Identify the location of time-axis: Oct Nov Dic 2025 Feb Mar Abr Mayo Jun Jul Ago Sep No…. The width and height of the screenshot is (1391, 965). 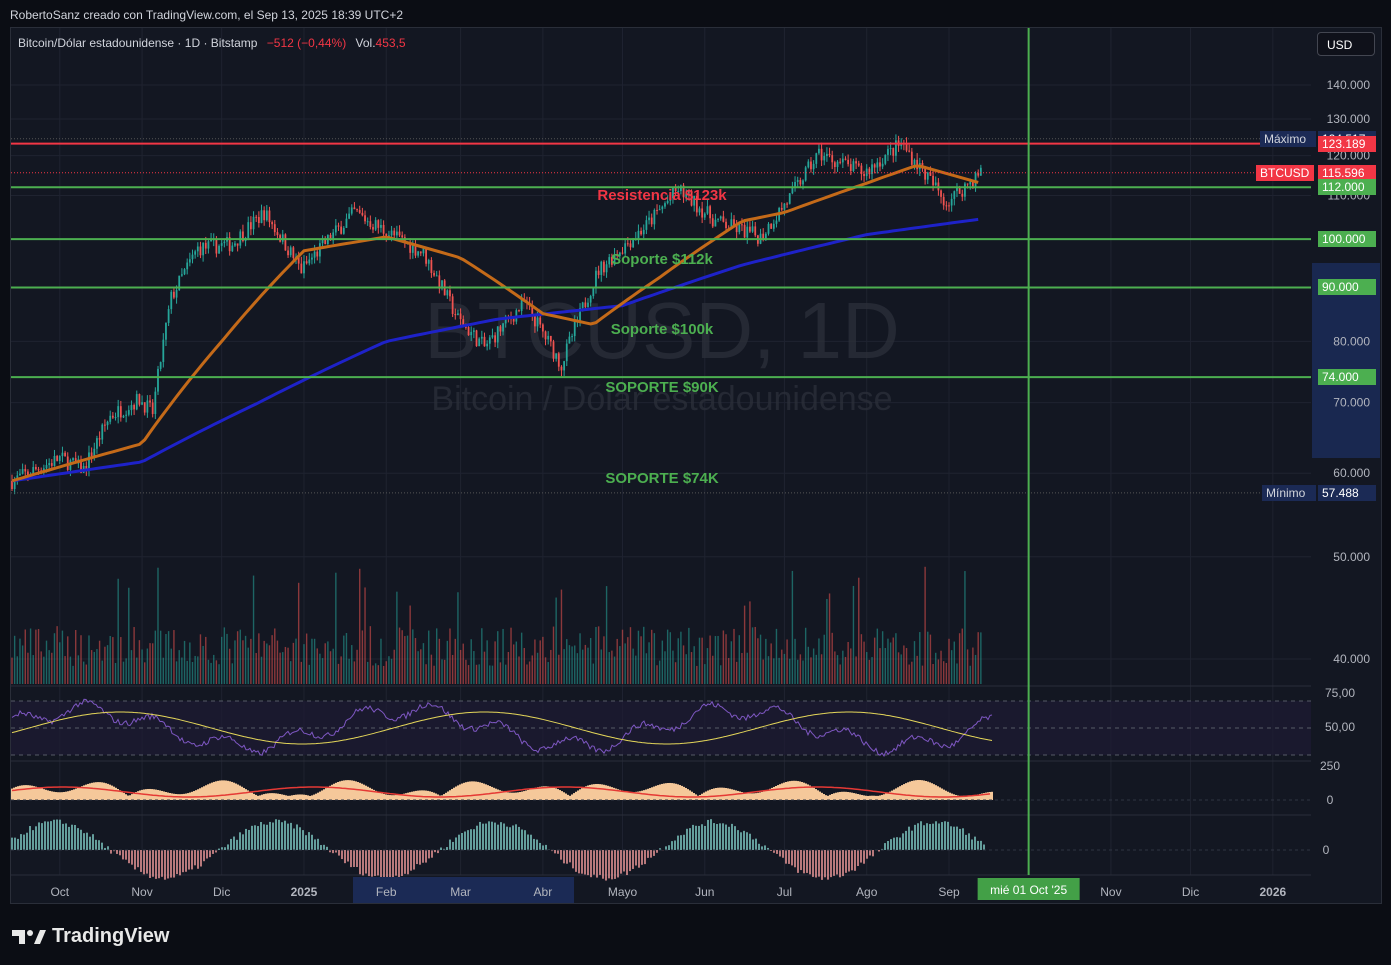
(668, 890).